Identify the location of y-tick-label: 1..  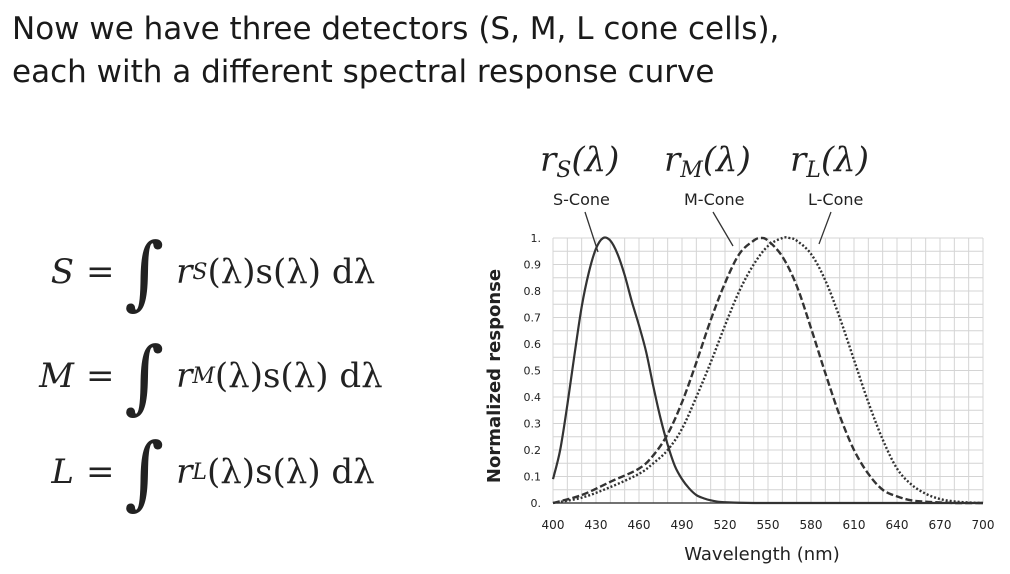
(536, 238).